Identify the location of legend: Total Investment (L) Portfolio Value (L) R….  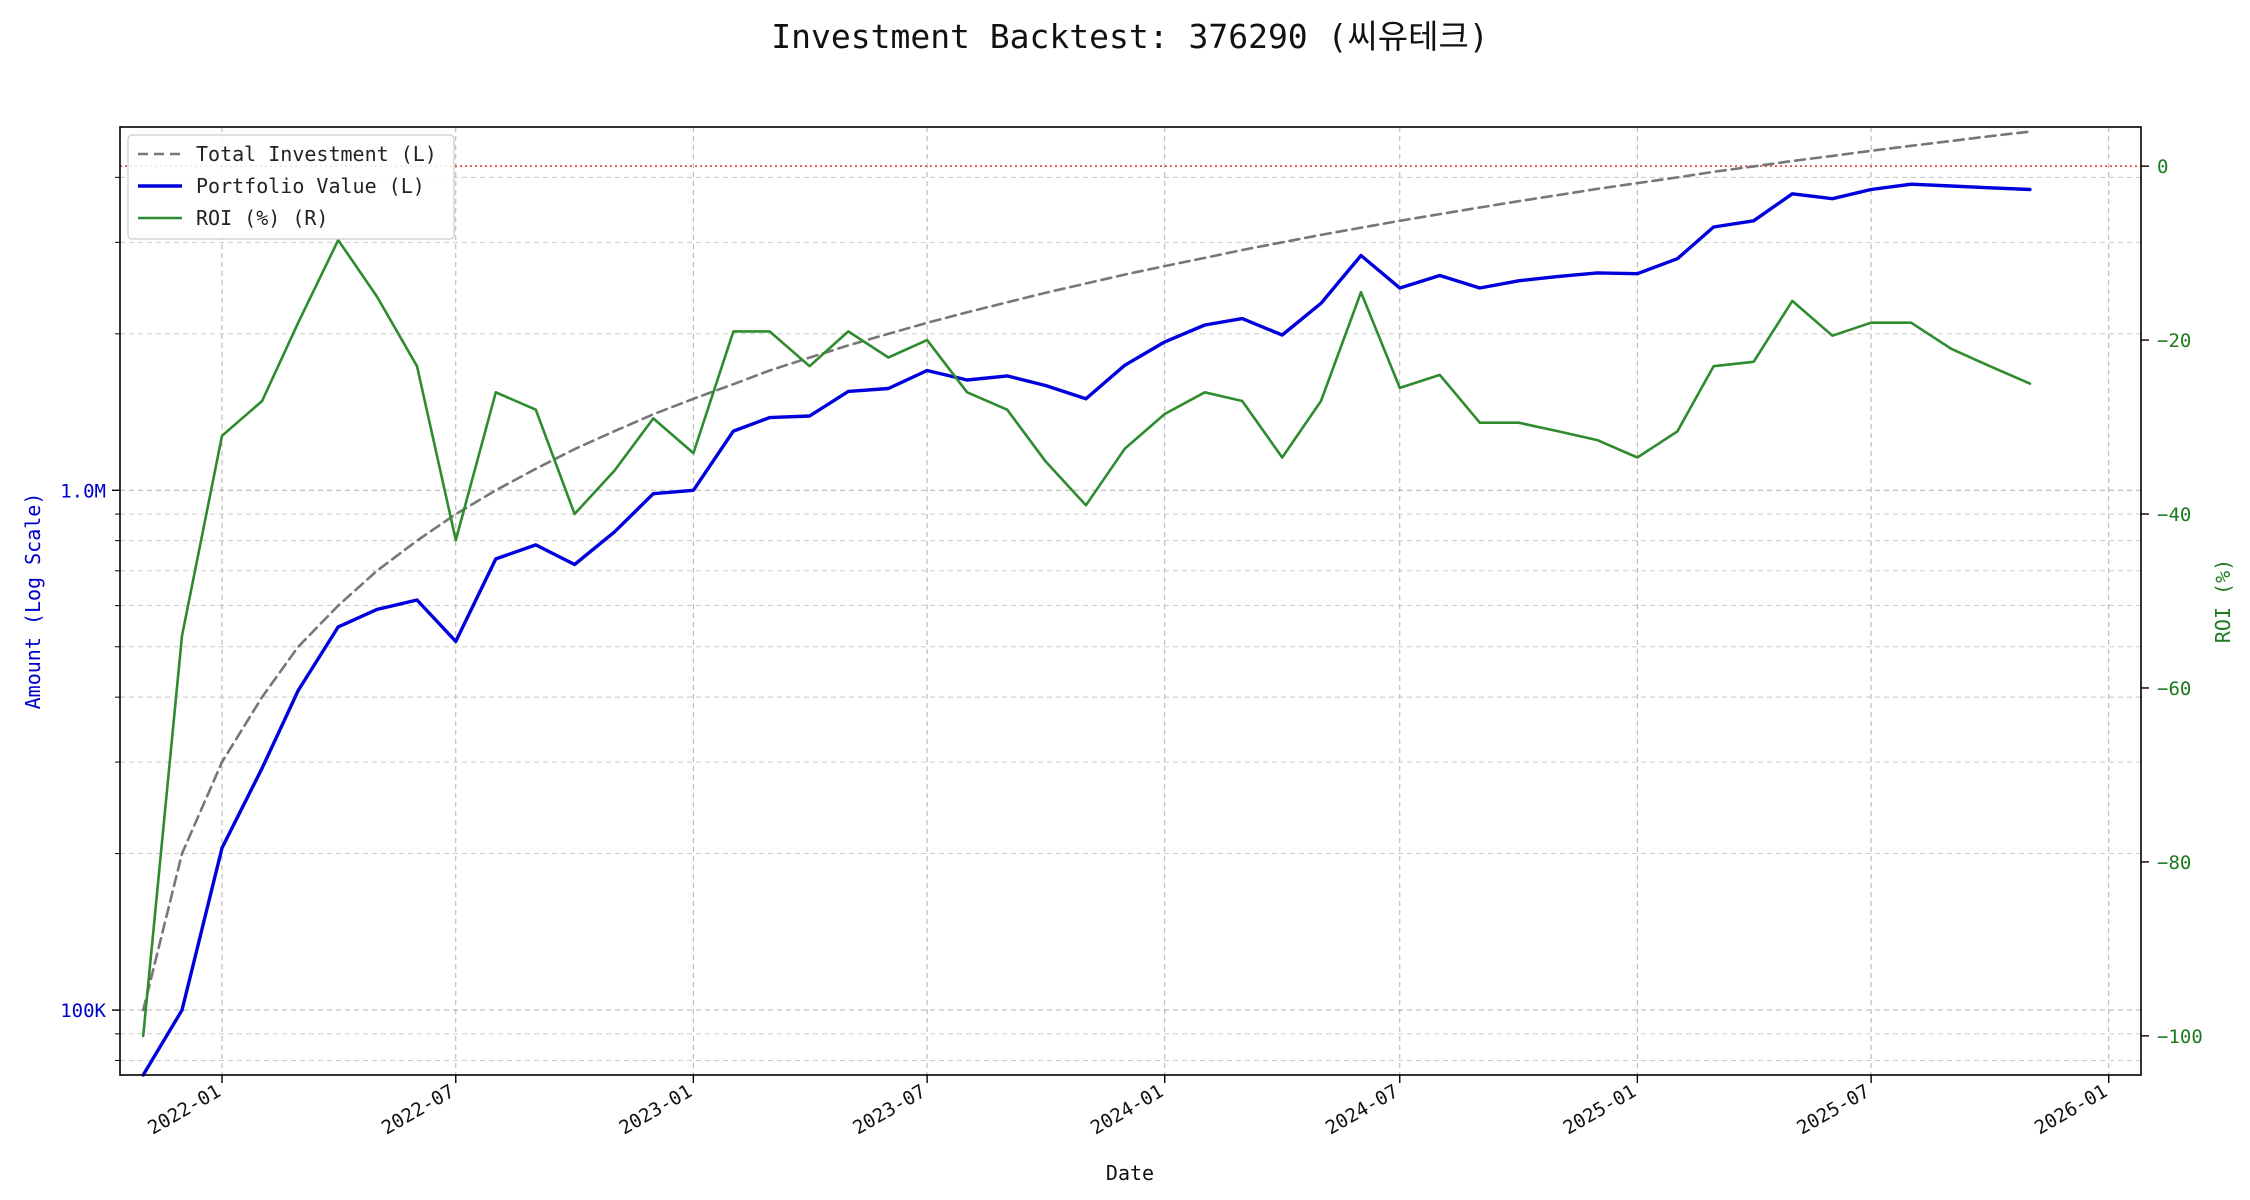
(291, 187).